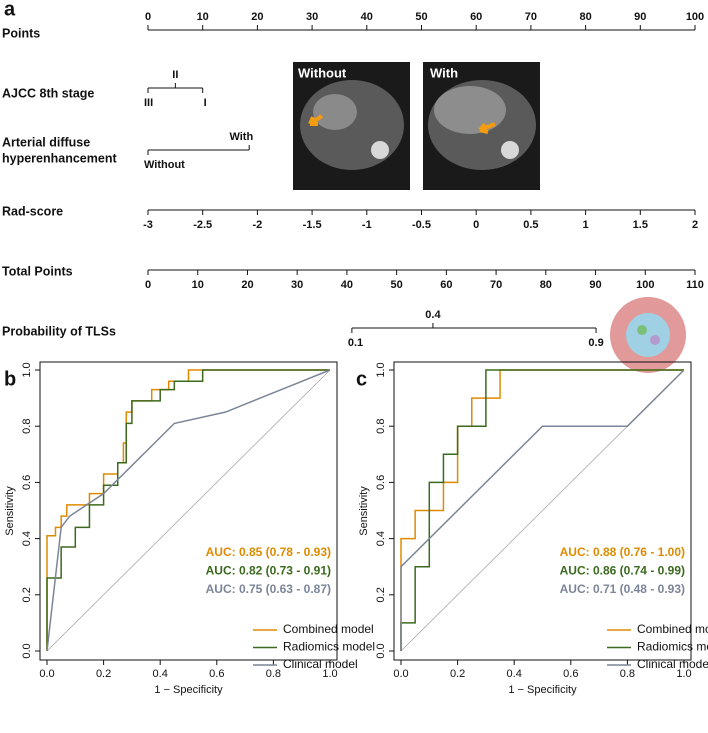 The height and width of the screenshot is (733, 708). I want to click on auc-annotation: AUC: 0.71 (0.48 - 0.93), so click(622, 589).